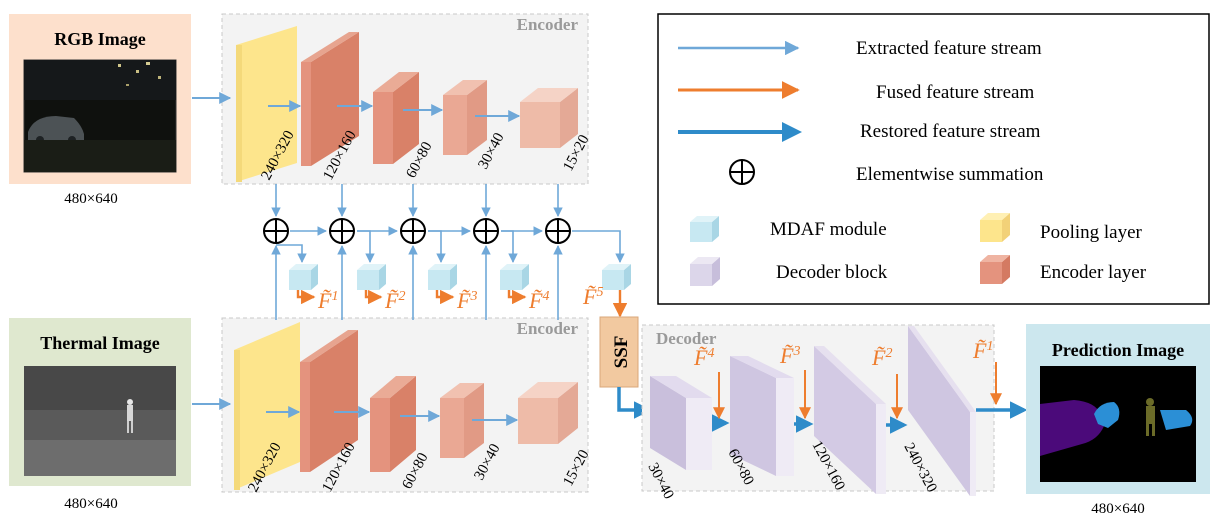  Describe the element at coordinates (592, 296) in the screenshot. I see `fused-feature-5: F̃5` at that location.